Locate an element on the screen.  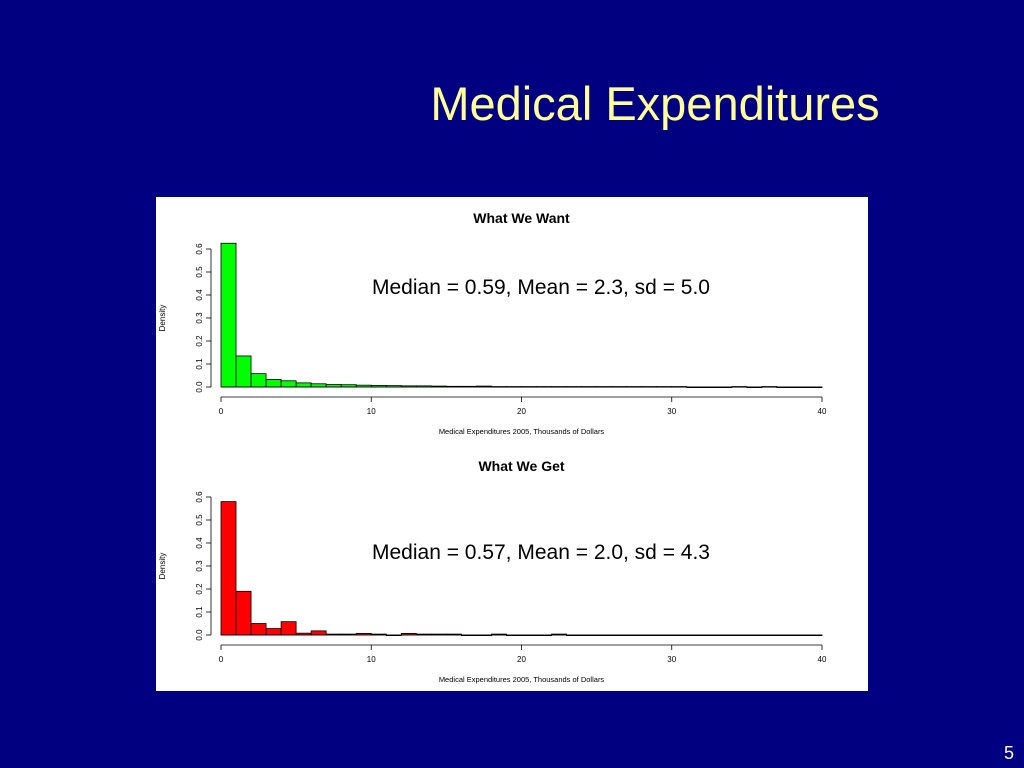
summary-stats-annotation-want: Median = 0.59, Mean = 2.3, sd = 5.0 is located at coordinates (541, 287).